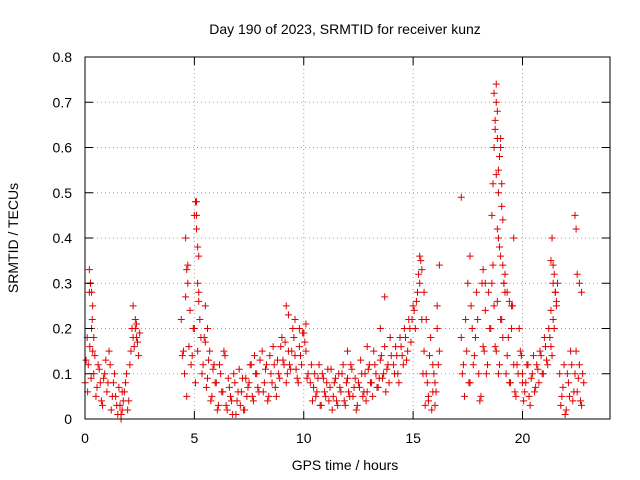 This screenshot has height=480, width=640. I want to click on x-tick-label: 10, so click(304, 438).